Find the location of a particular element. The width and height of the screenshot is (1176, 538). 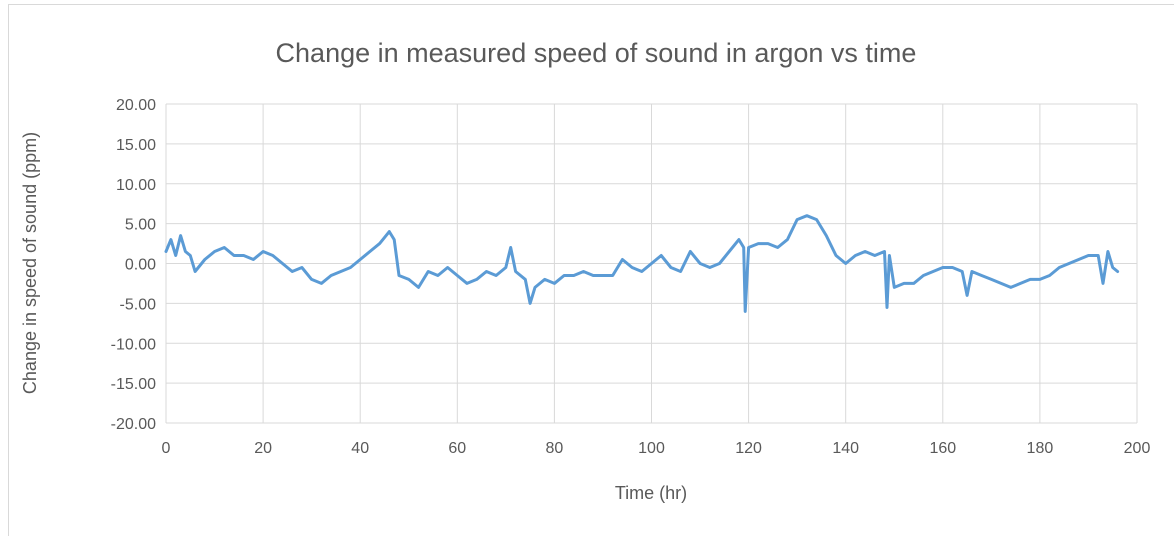

series-layer is located at coordinates (642, 263).